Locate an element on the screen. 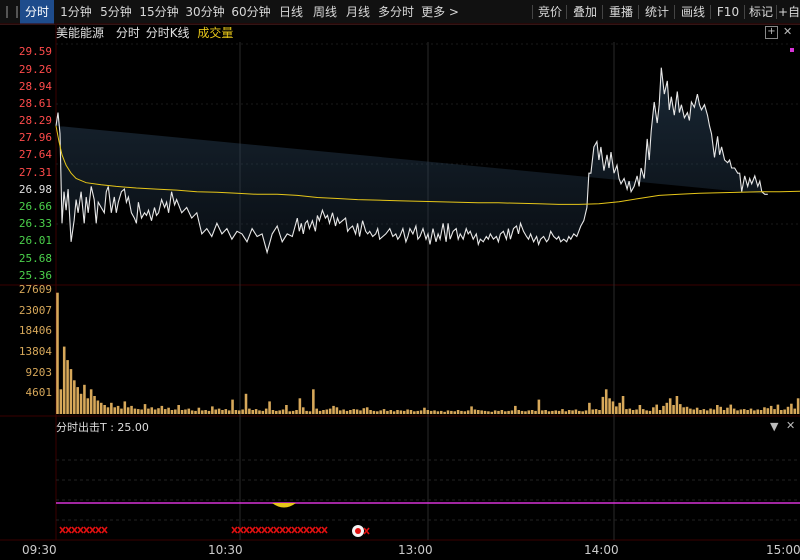 The image size is (800, 560). signal-circle-center is located at coordinates (358, 531).